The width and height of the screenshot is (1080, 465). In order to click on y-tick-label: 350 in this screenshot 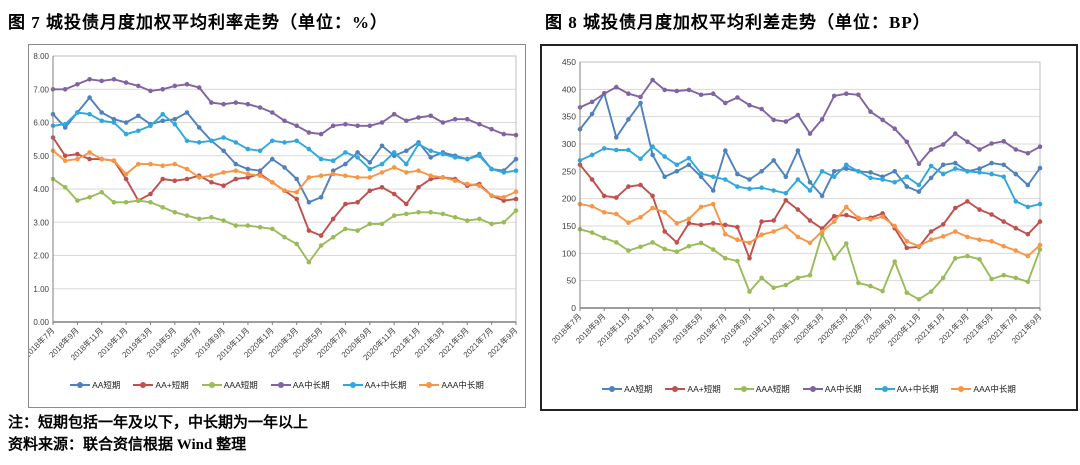, I will do `click(569, 117)`.